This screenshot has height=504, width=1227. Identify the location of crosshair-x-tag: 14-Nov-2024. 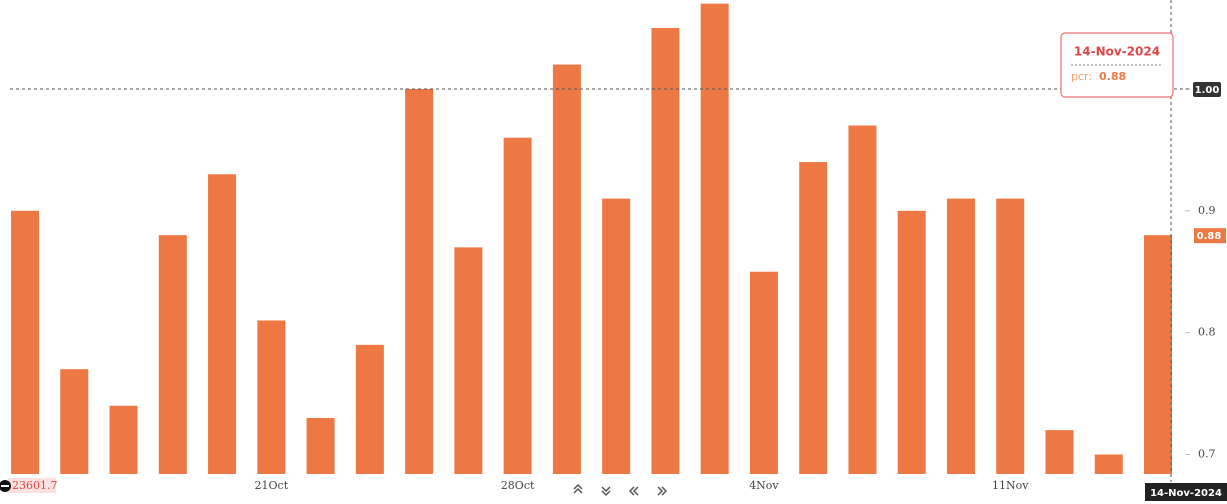
(1186, 493).